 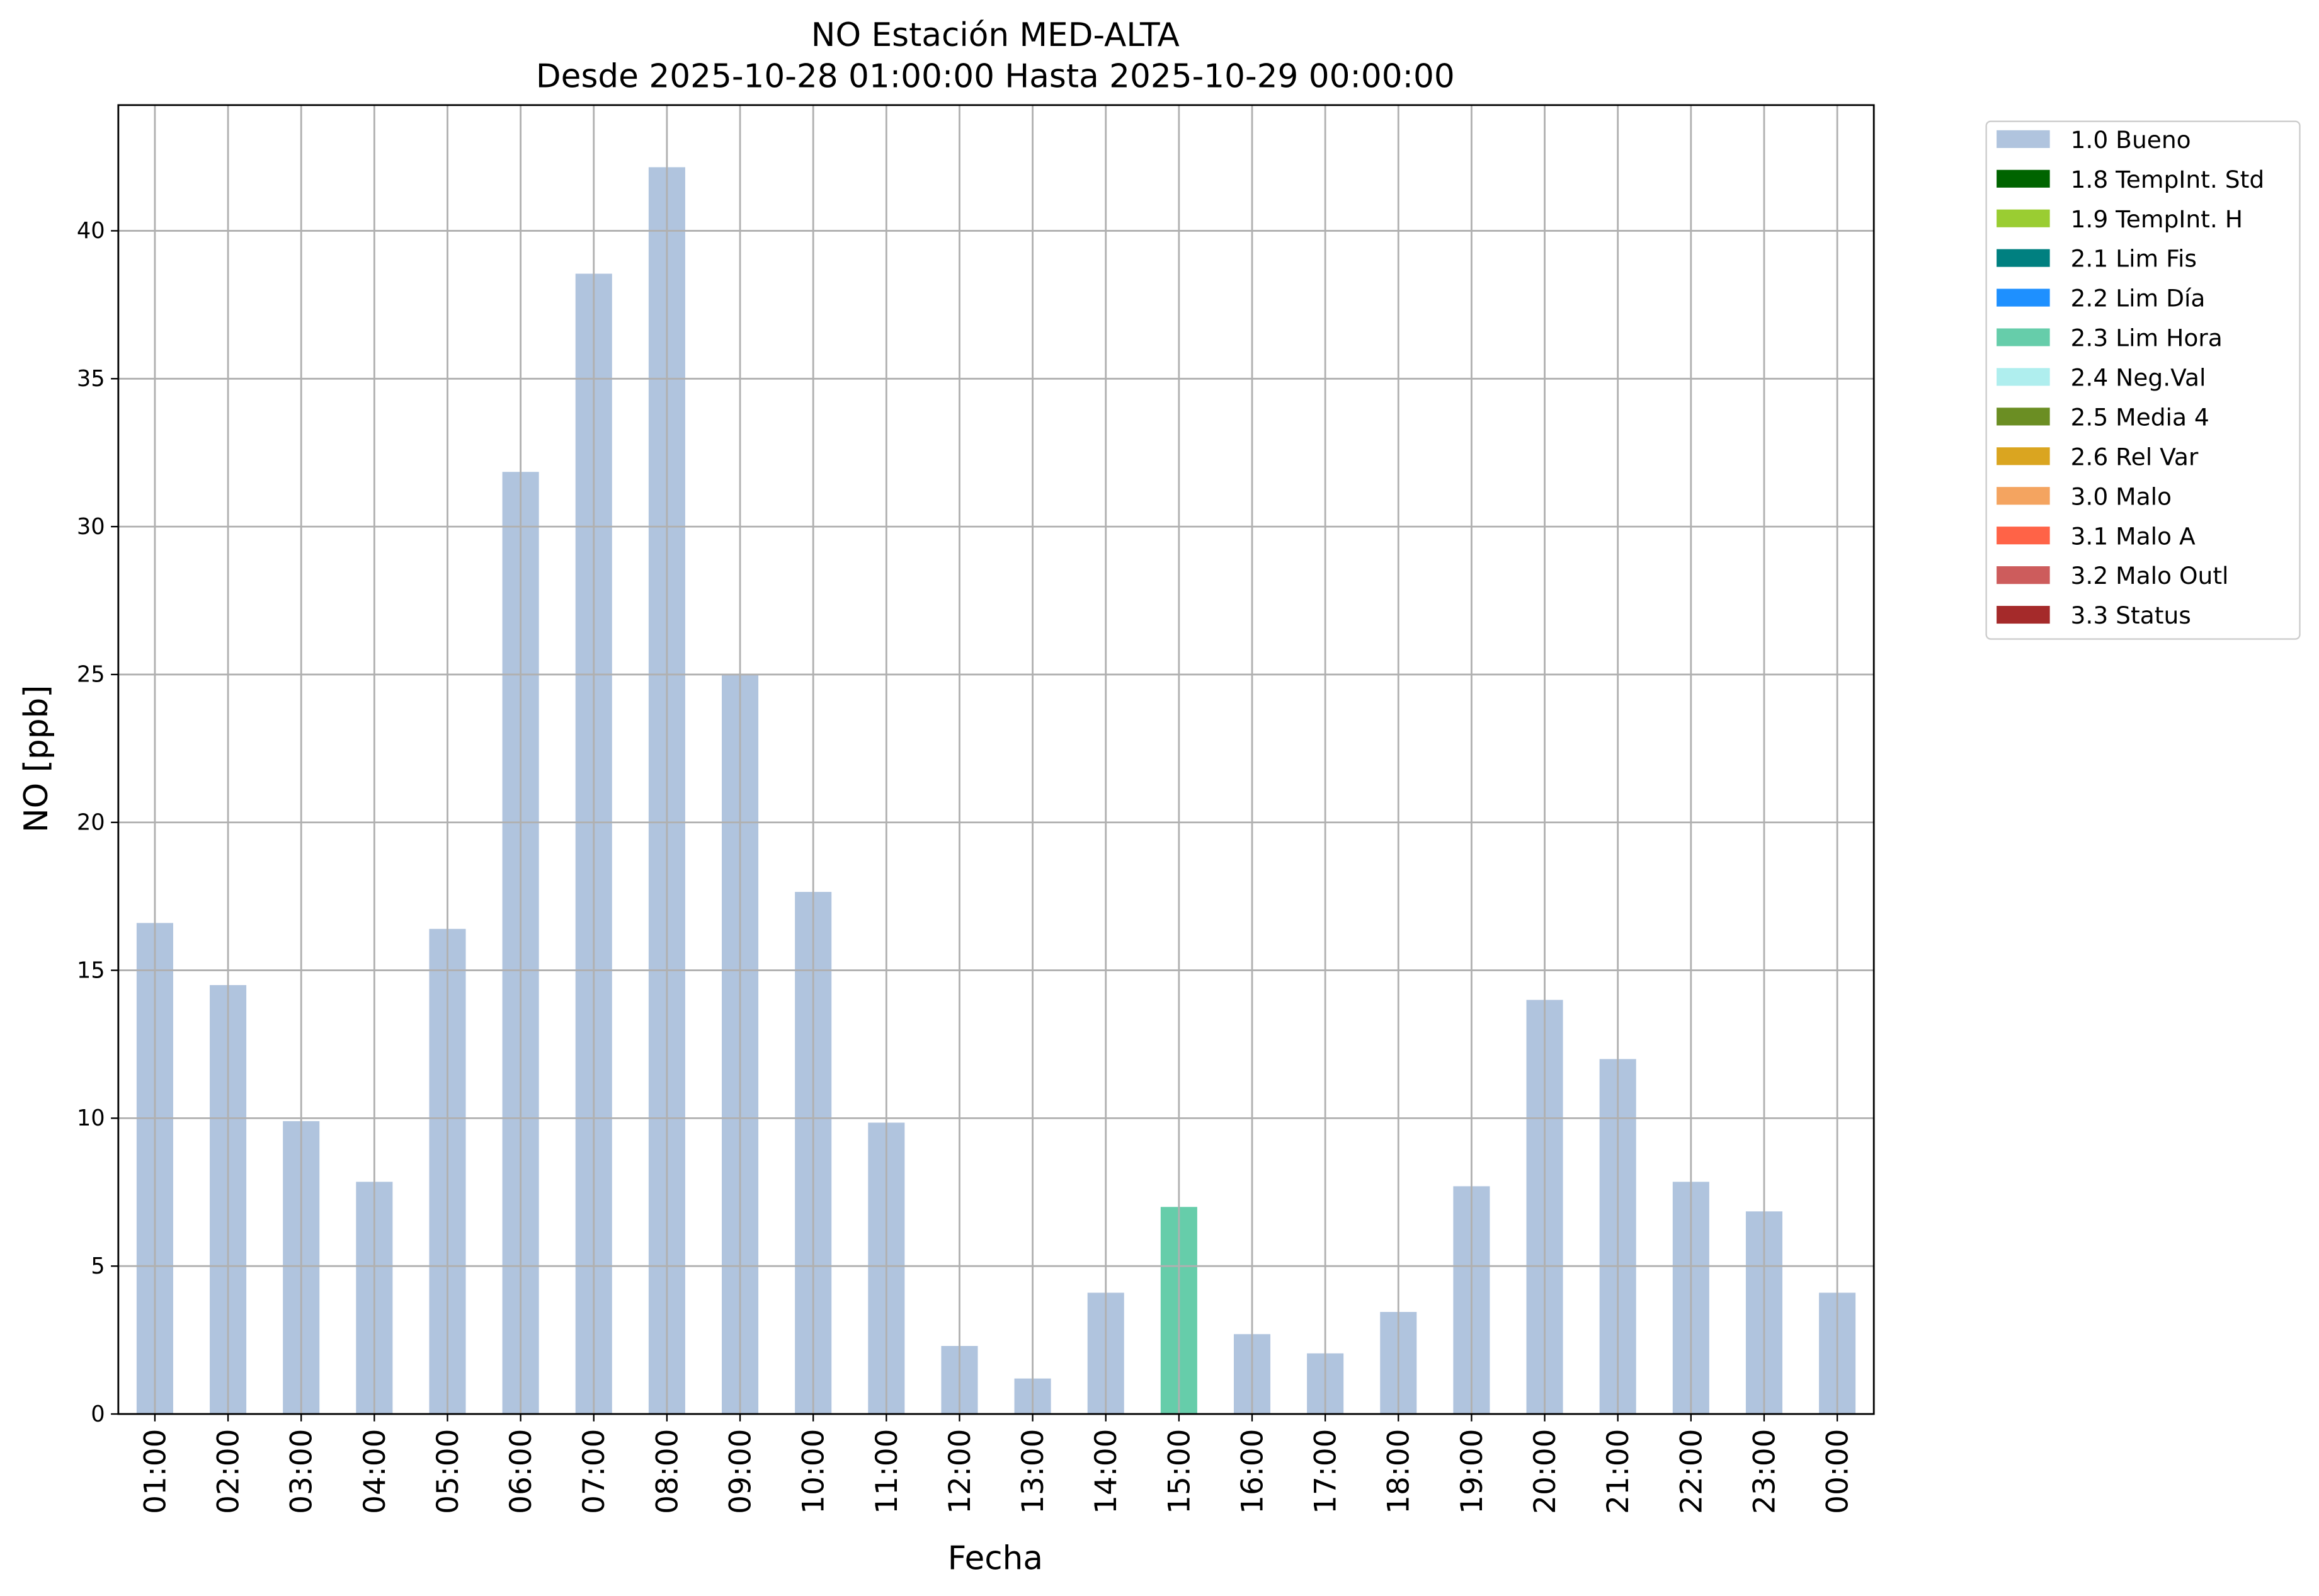 I want to click on x-tick-label: 17:00, so click(x=1326, y=1471).